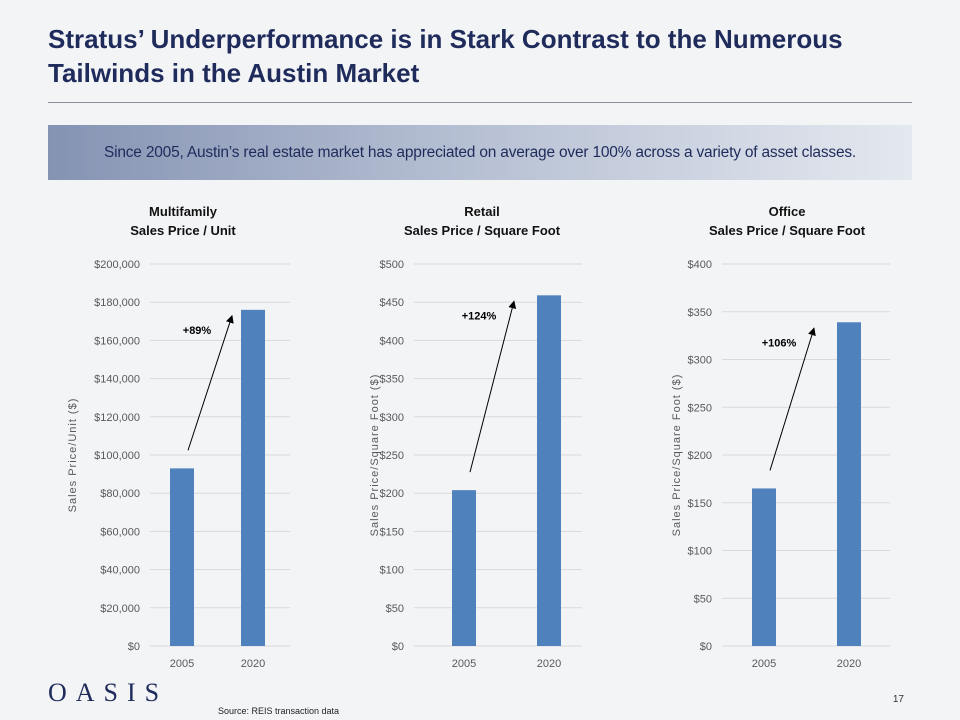 This screenshot has height=720, width=960. I want to click on title-line-2: Tailwinds in the Austin Market, so click(234, 73).